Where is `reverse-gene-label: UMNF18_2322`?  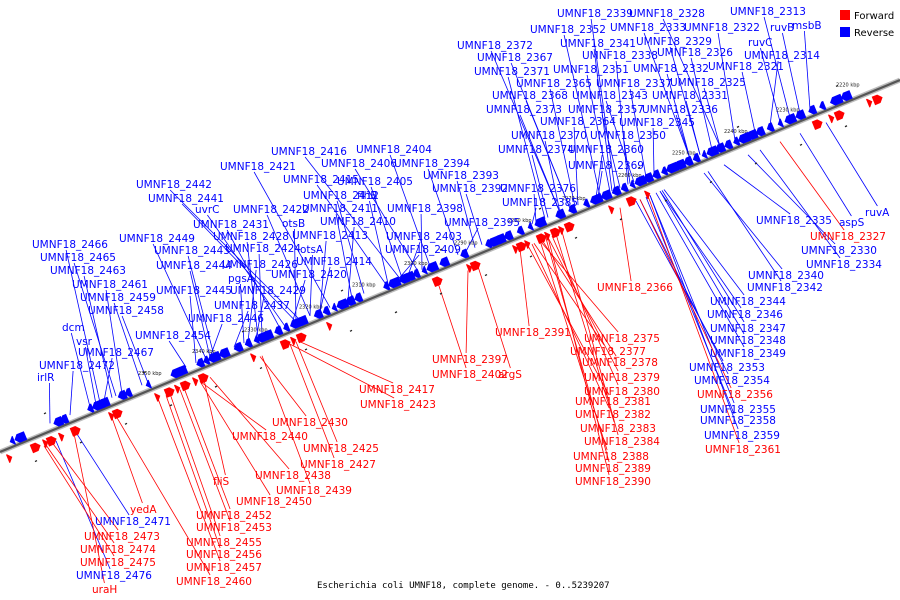 reverse-gene-label: UMNF18_2322 is located at coordinates (722, 28).